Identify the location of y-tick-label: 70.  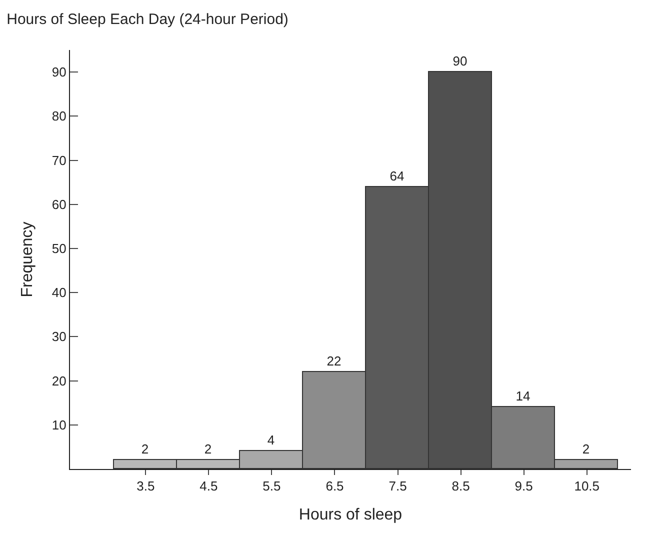
(59, 160).